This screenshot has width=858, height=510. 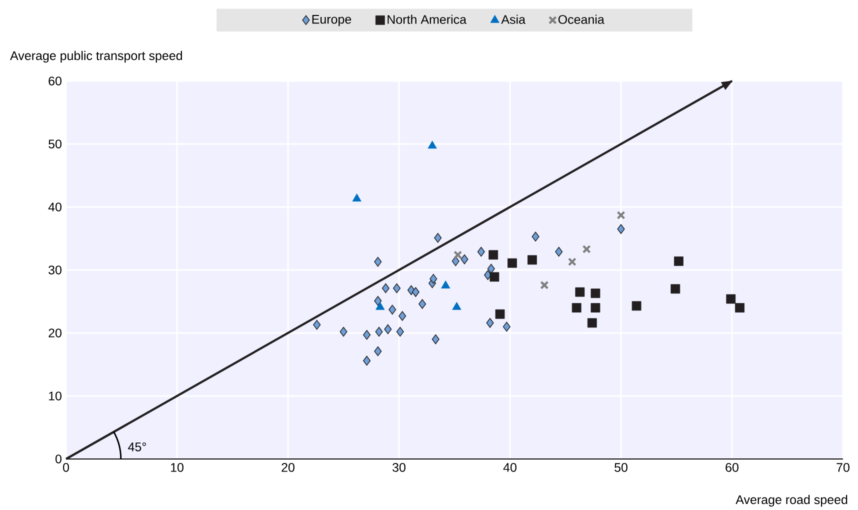 I want to click on x-tick-label: 70, so click(x=843, y=467).